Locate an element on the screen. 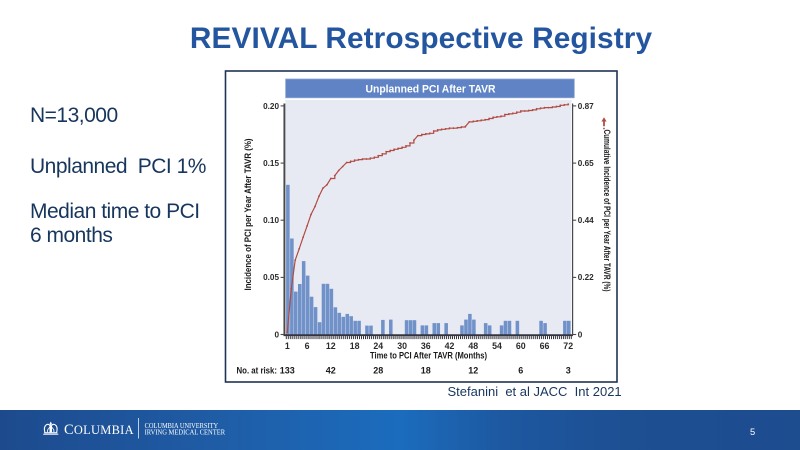  svg-text: 0.65 is located at coordinates (586, 163).